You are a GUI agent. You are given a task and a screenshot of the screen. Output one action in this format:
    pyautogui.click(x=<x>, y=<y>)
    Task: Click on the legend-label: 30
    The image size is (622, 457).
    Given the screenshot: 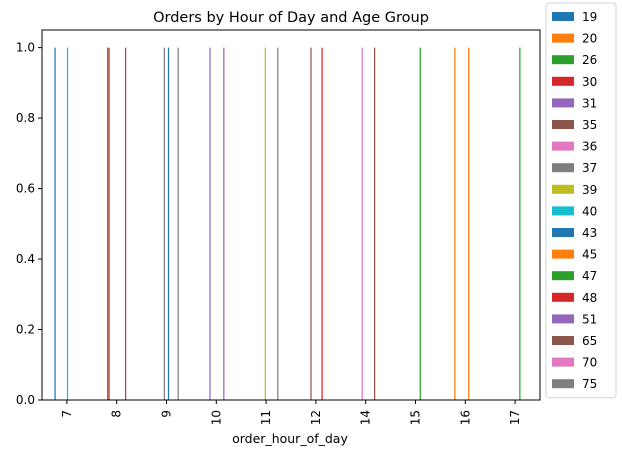 What is the action you would take?
    pyautogui.click(x=589, y=82)
    